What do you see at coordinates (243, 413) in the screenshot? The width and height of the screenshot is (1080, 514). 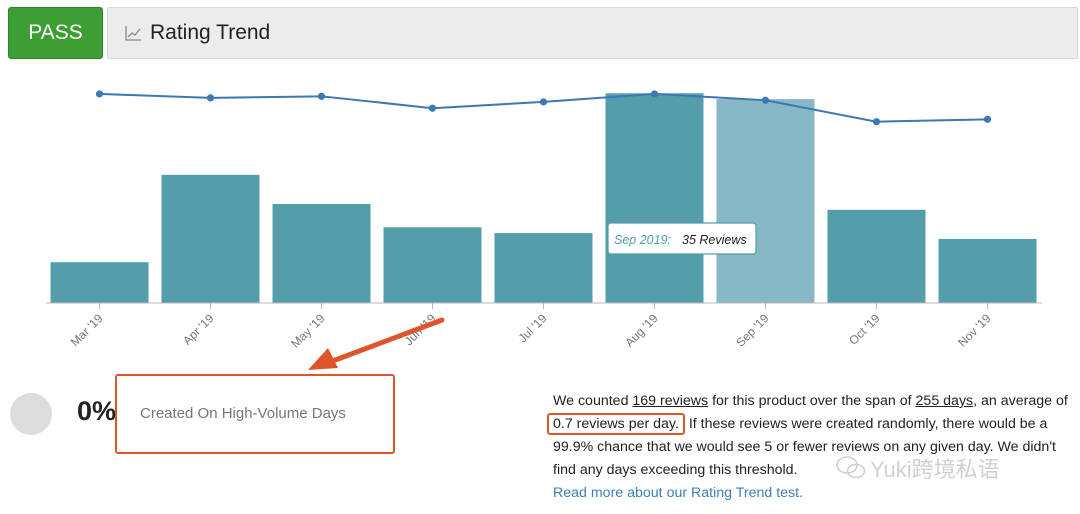 I see `metric-label: Created On High-Volume Days` at bounding box center [243, 413].